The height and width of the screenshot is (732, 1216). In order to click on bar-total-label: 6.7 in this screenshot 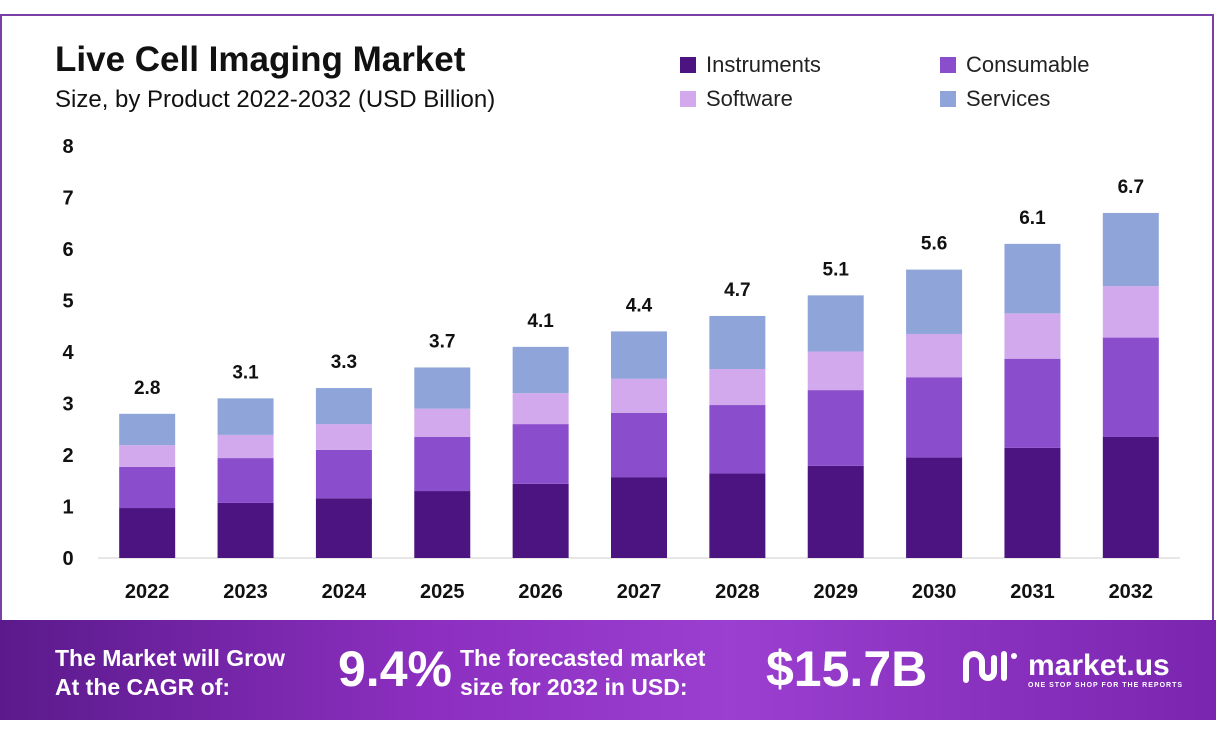, I will do `click(1131, 187)`.